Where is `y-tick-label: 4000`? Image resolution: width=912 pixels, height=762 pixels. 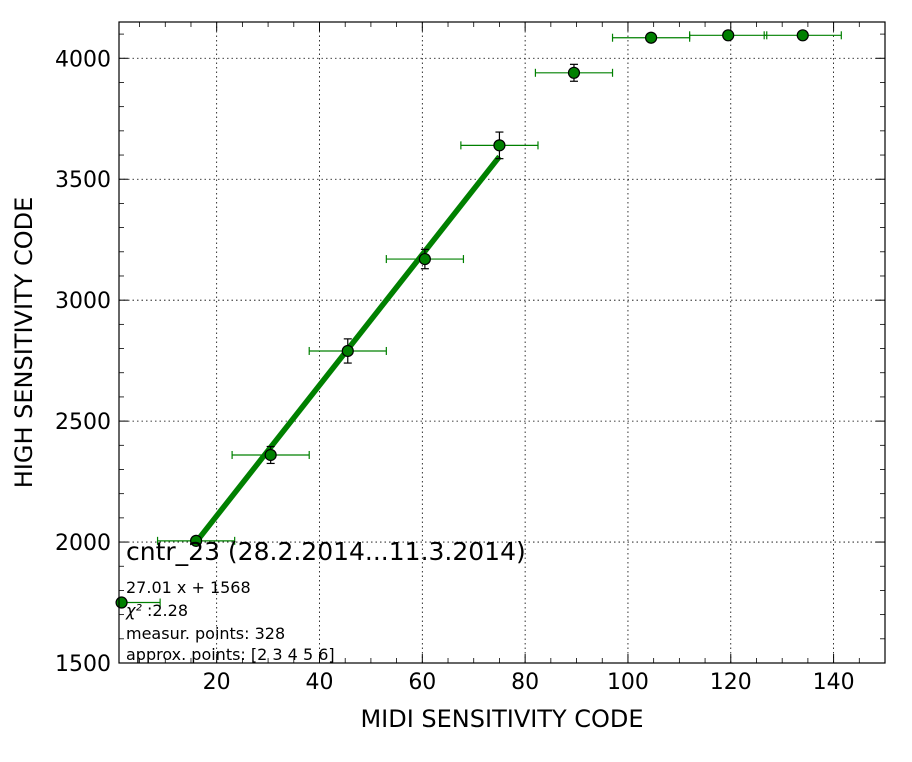 y-tick-label: 4000 is located at coordinates (83, 59).